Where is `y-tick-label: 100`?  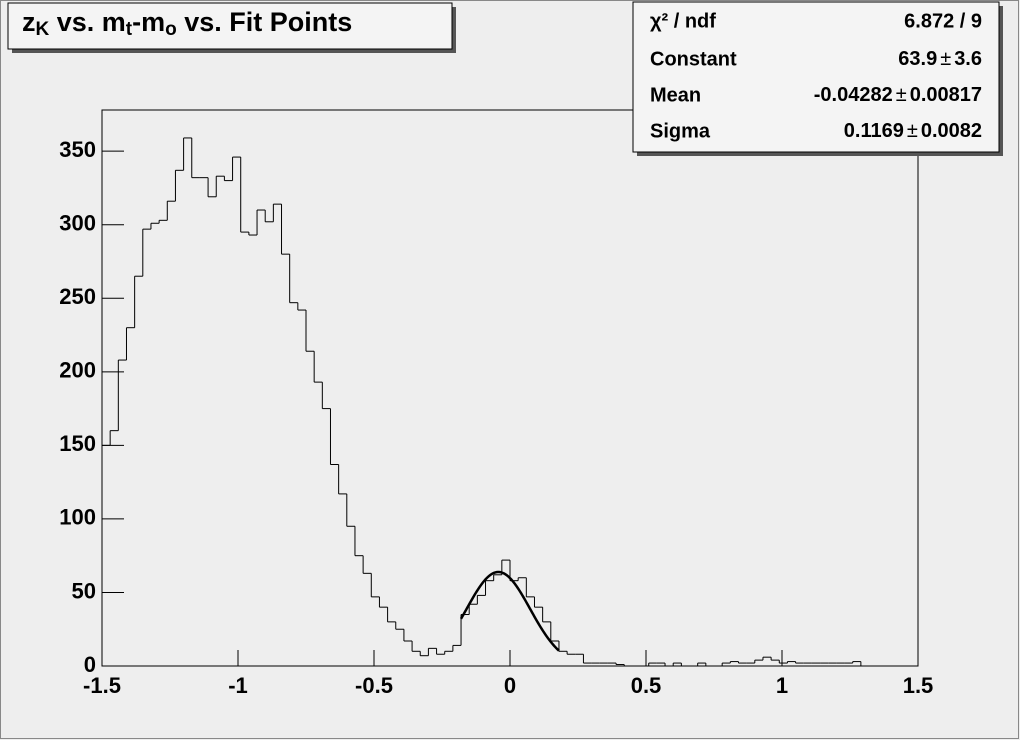
y-tick-label: 100 is located at coordinates (77, 517).